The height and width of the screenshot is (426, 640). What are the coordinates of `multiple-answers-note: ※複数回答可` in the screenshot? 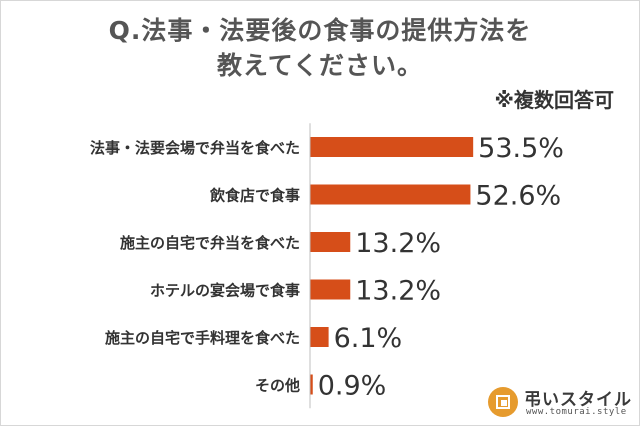 It's located at (554, 100).